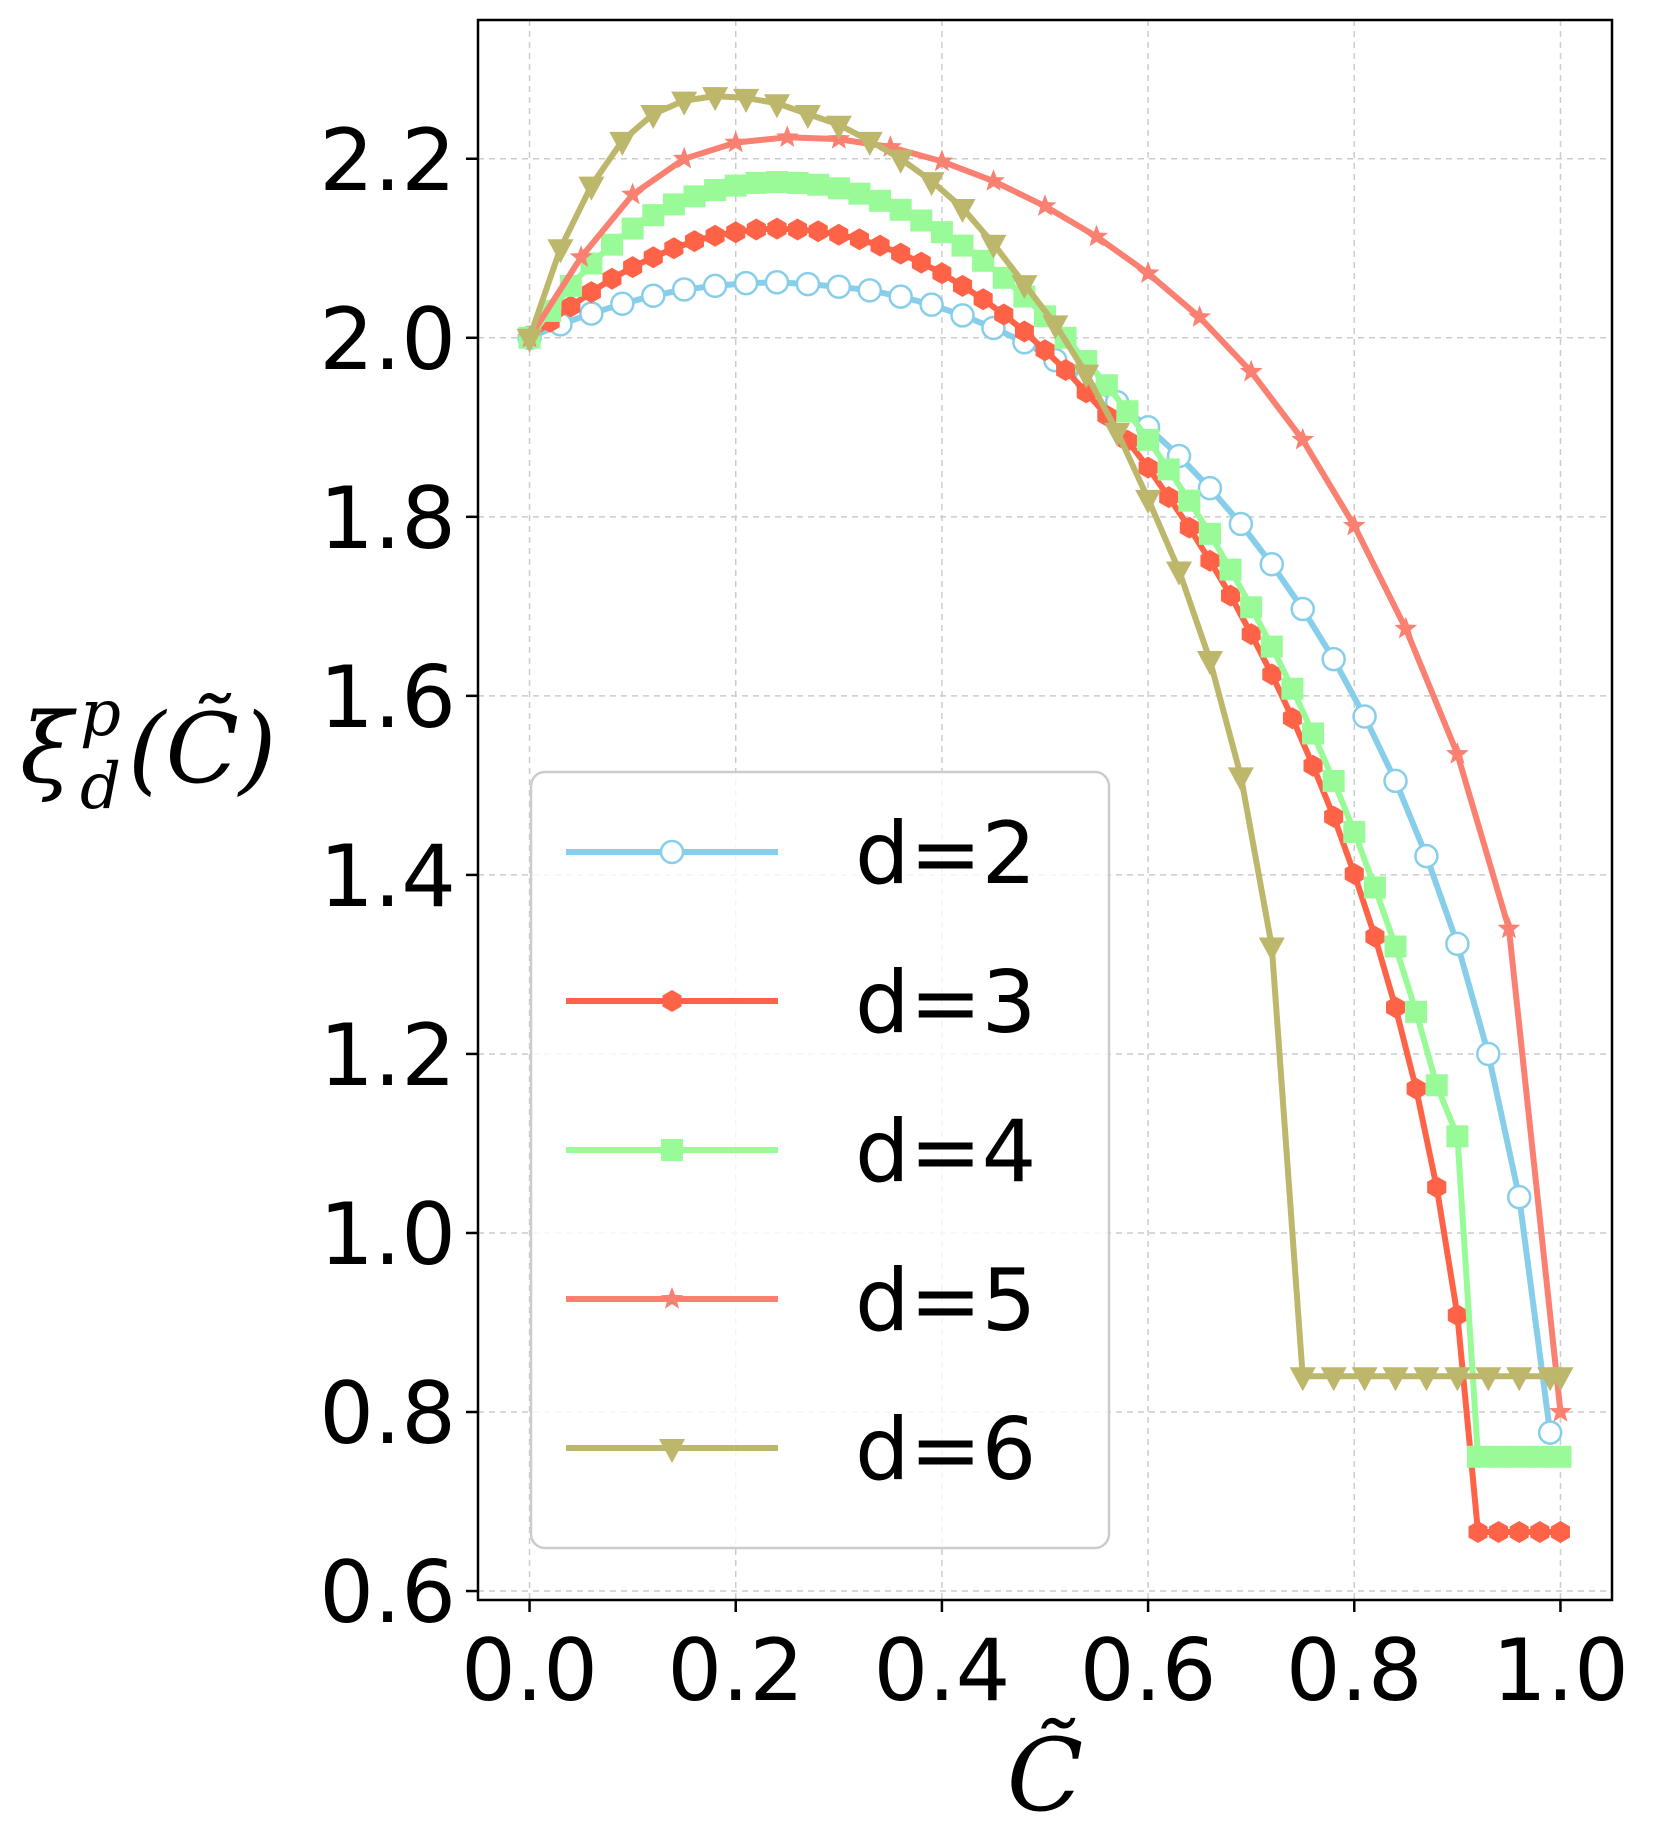  Describe the element at coordinates (945, 1301) in the screenshot. I see `legend-label: d=5` at that location.